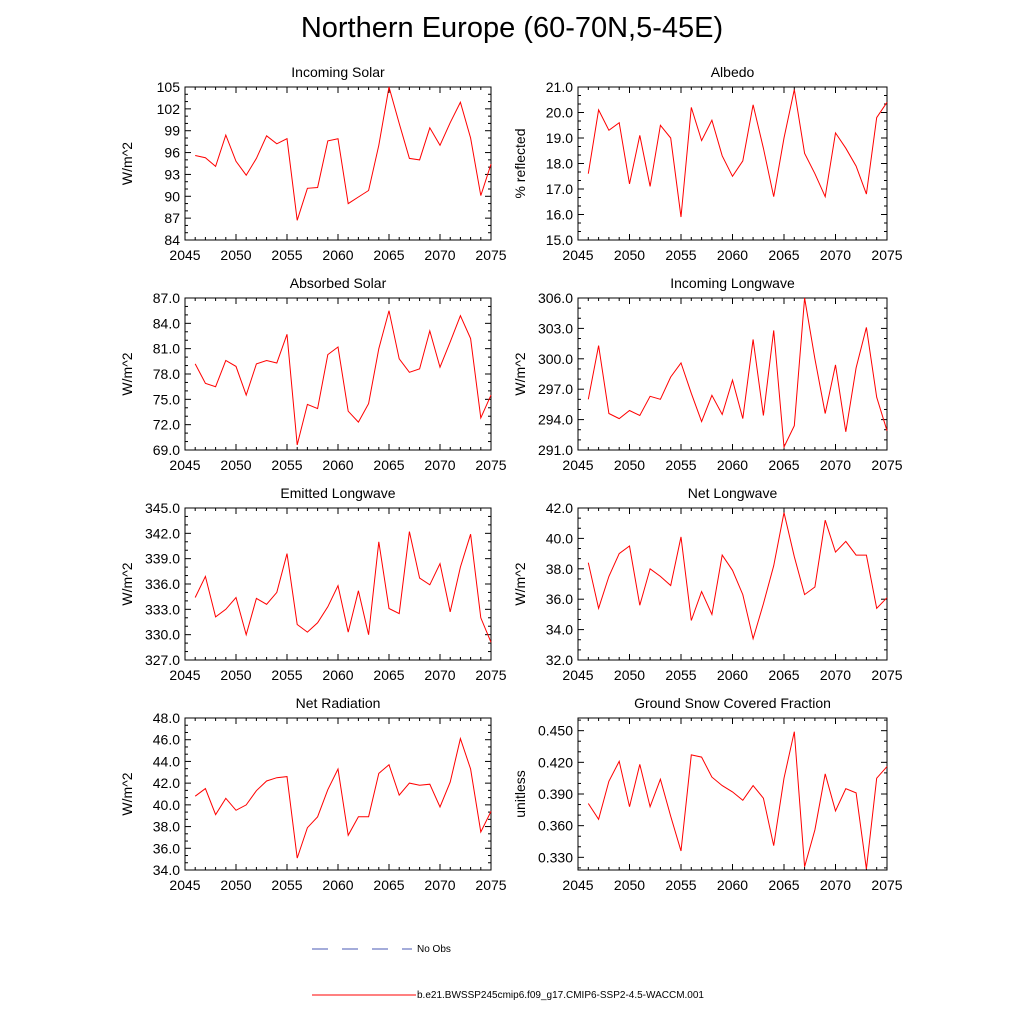 This screenshot has height=1024, width=1024. I want to click on y-tick-label: 291.0, so click(555, 450).